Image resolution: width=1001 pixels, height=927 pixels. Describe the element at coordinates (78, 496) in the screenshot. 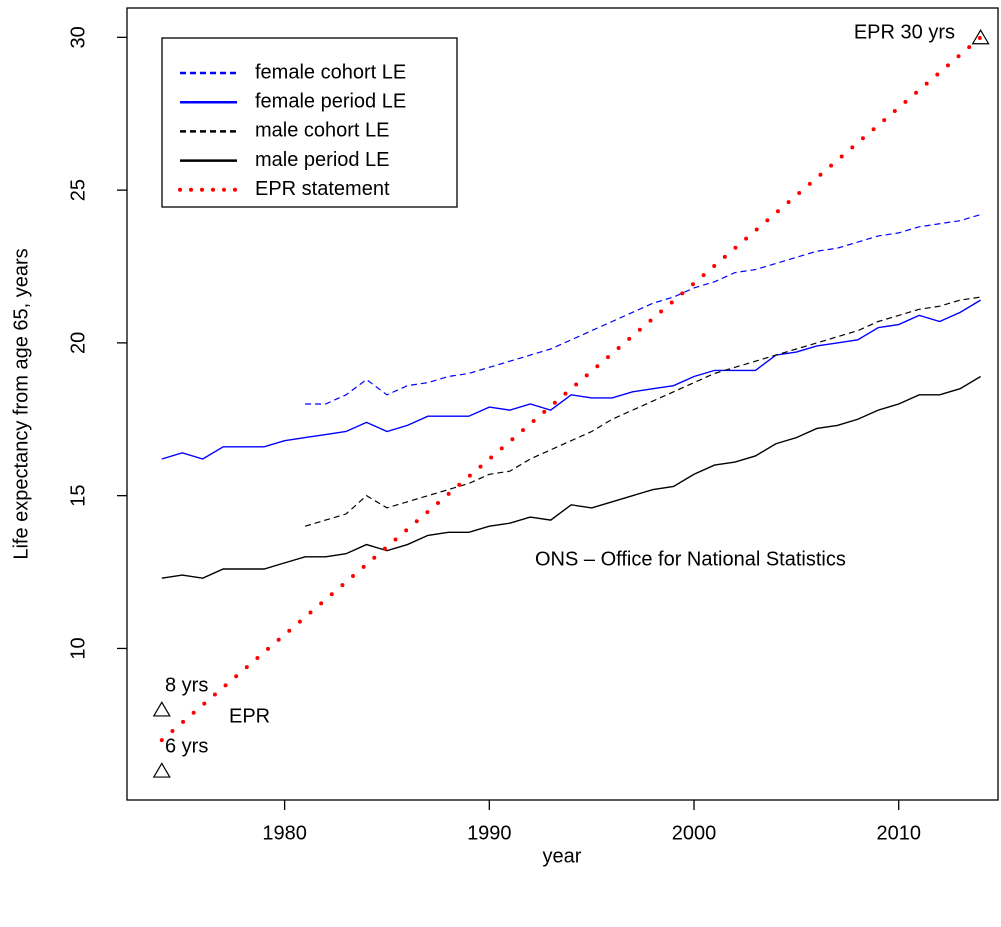

I see `y-tick-label: 15` at that location.